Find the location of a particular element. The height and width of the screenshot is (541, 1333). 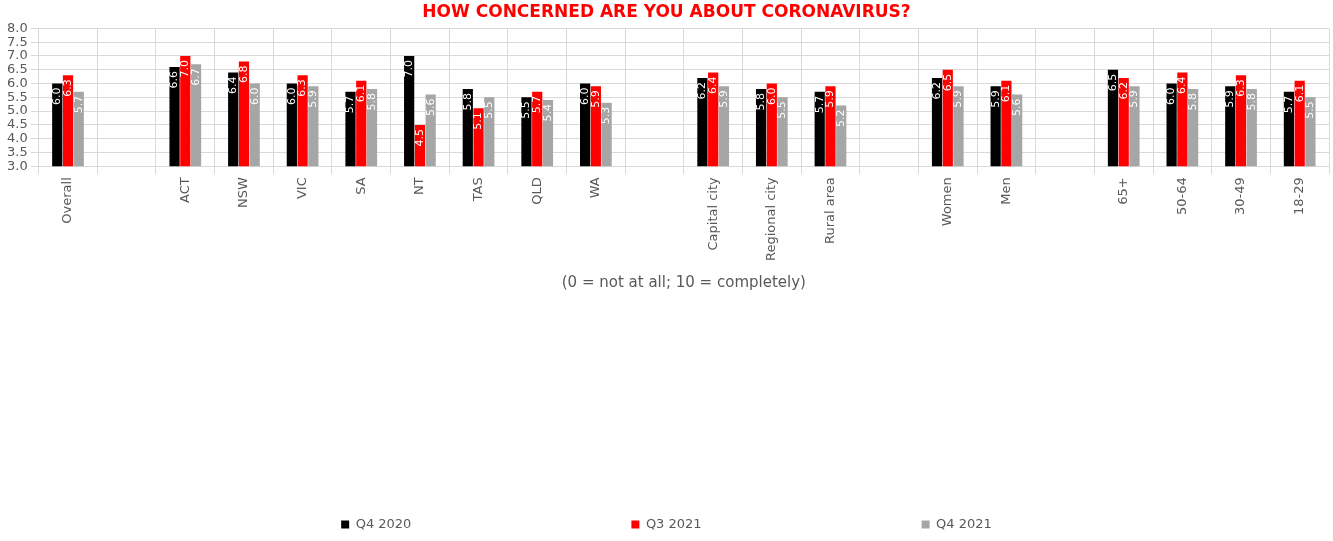

x-tick-label: 18-29 is located at coordinates (1299, 196).